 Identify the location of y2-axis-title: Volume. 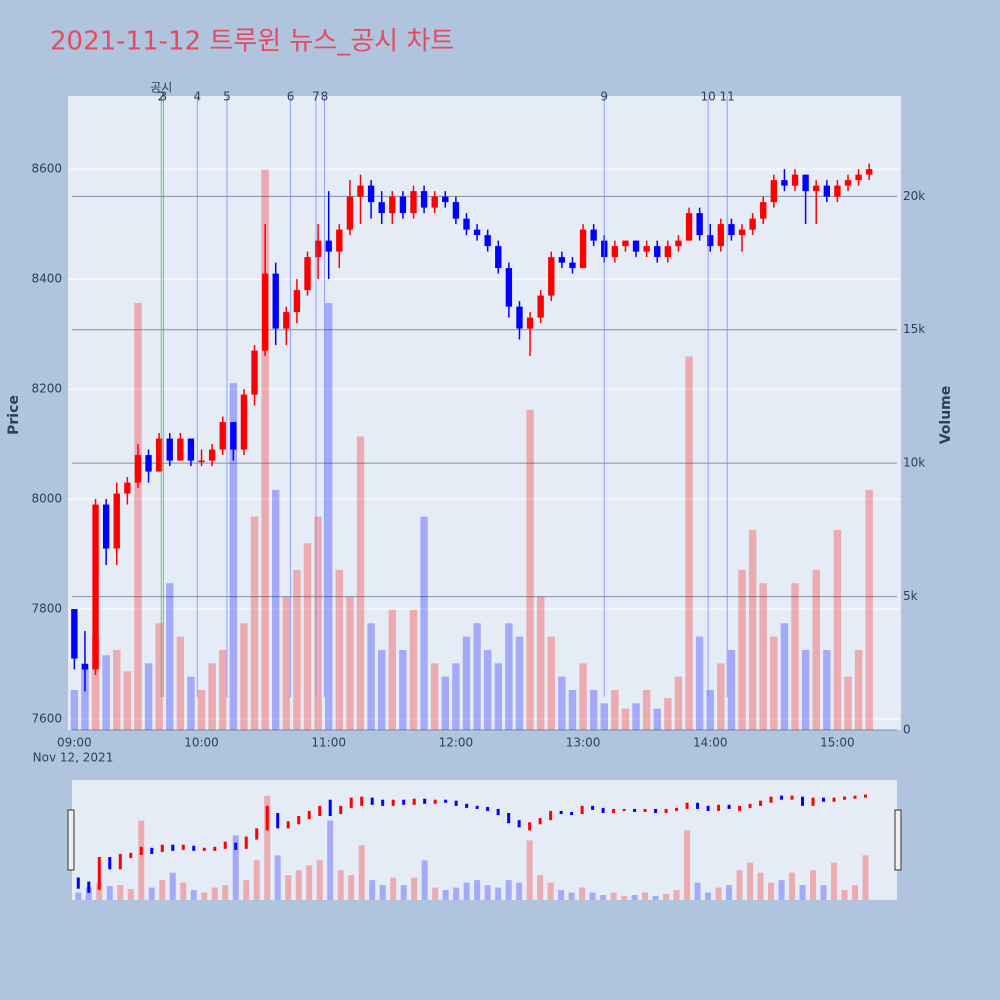
(946, 415).